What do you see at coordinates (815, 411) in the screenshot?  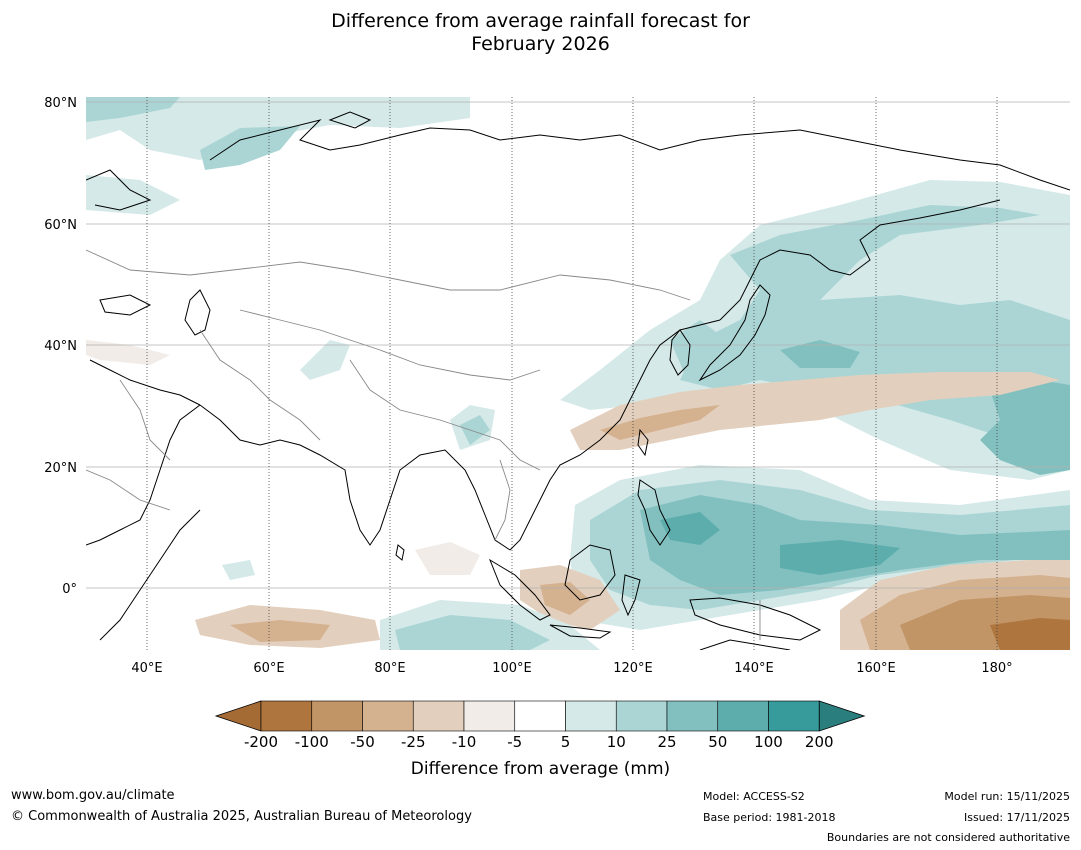 I see `anomaly-region-subtropical-dry` at bounding box center [815, 411].